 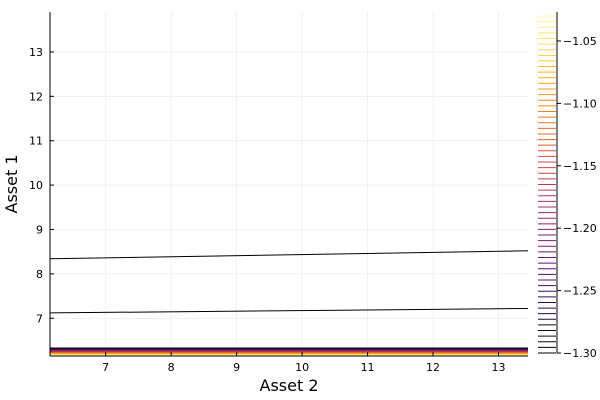 What do you see at coordinates (289, 282) in the screenshot?
I see `contour-lines` at bounding box center [289, 282].